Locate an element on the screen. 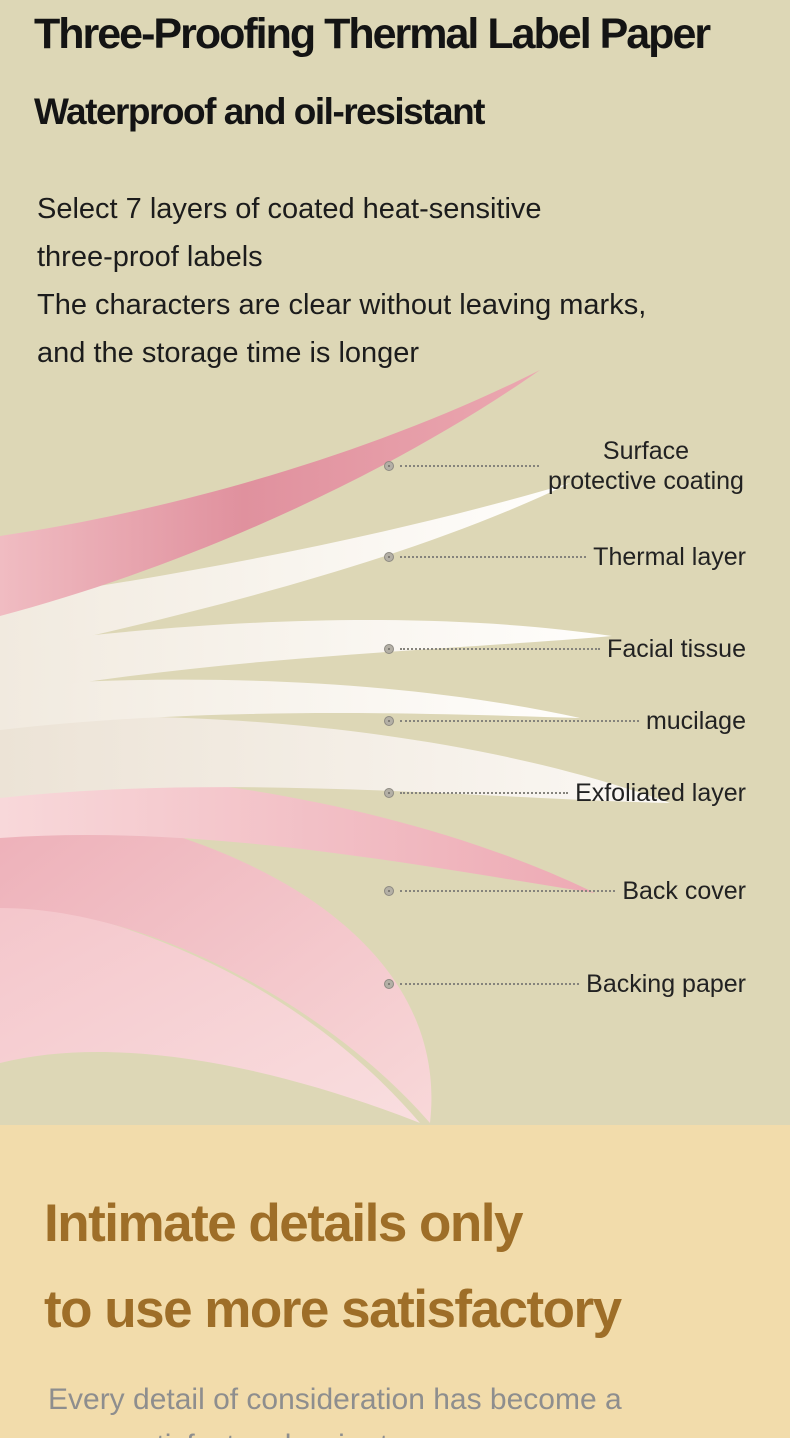 This screenshot has width=790, height=1438. callout-backing-paper: Backing paper is located at coordinates (565, 984).